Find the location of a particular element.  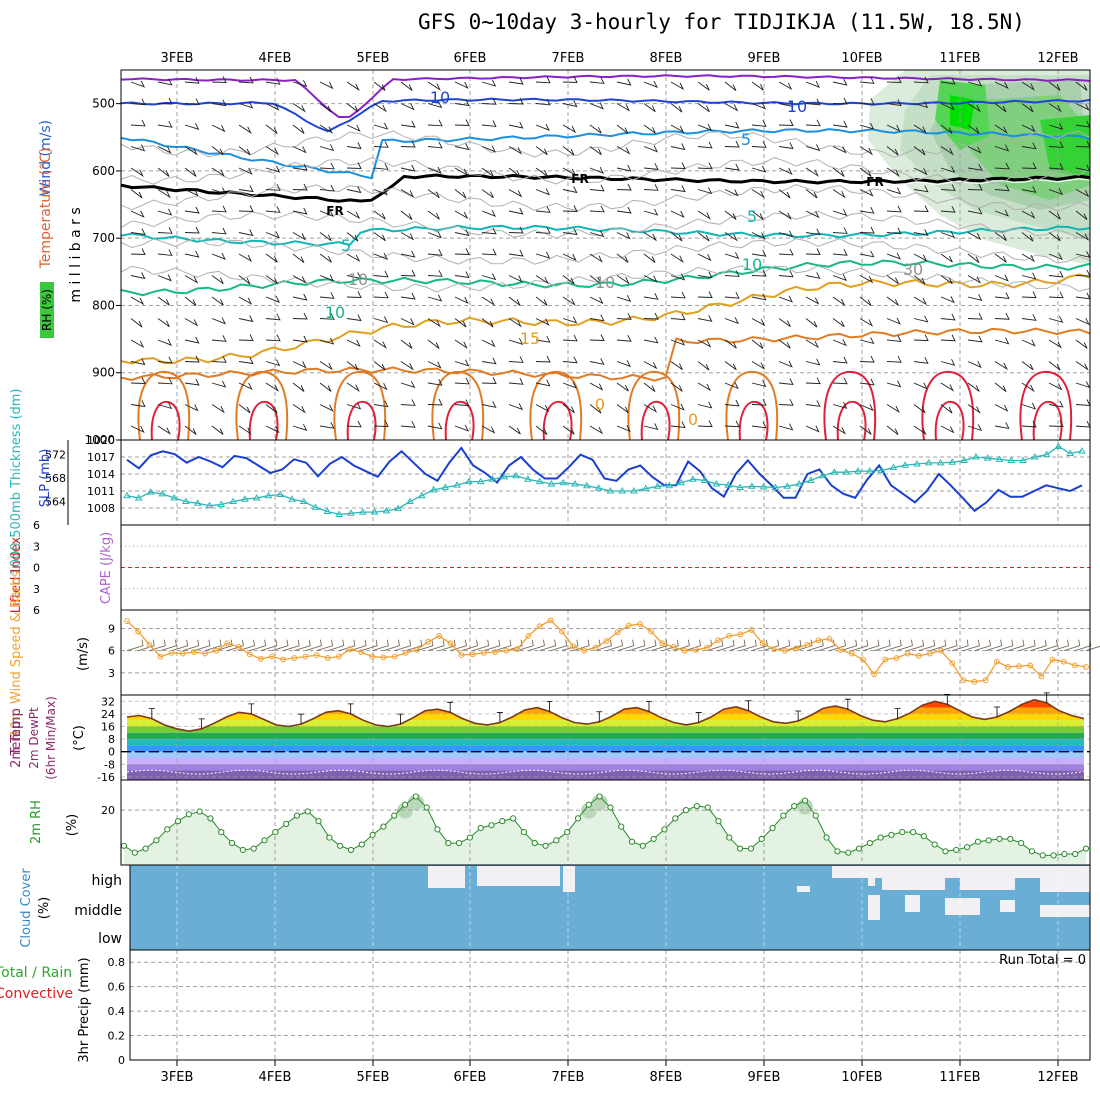

label-rh: RH (%) is located at coordinates (47, 310).